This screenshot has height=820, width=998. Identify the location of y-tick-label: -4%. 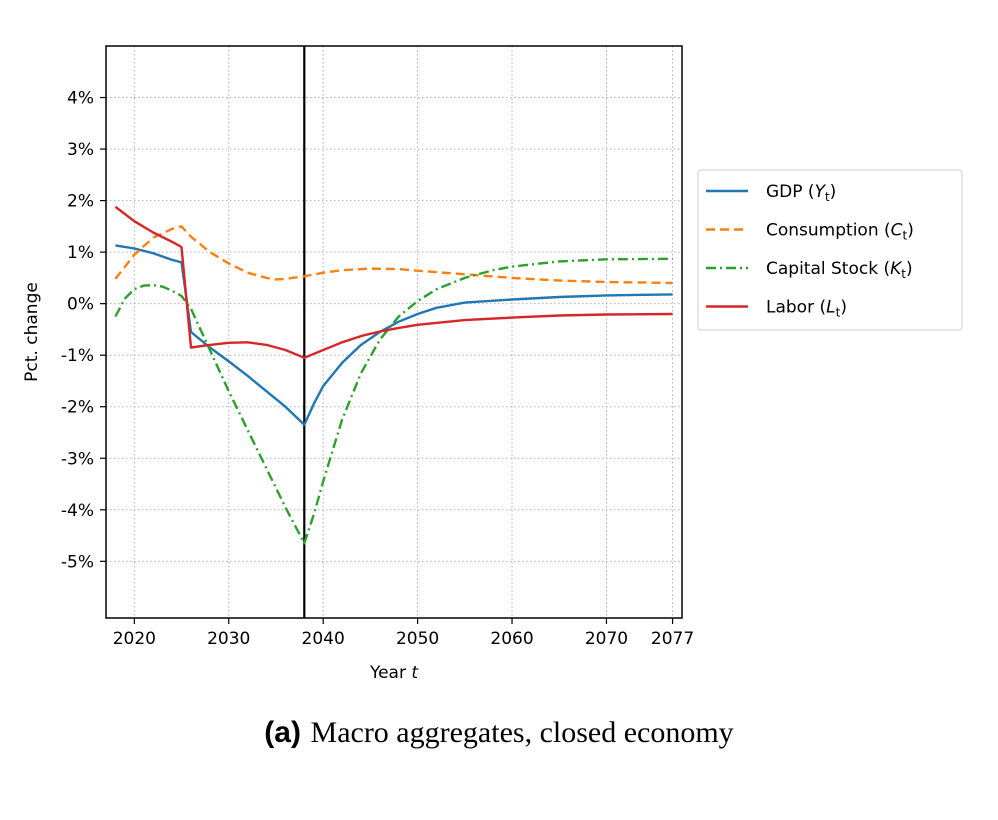
(77, 511).